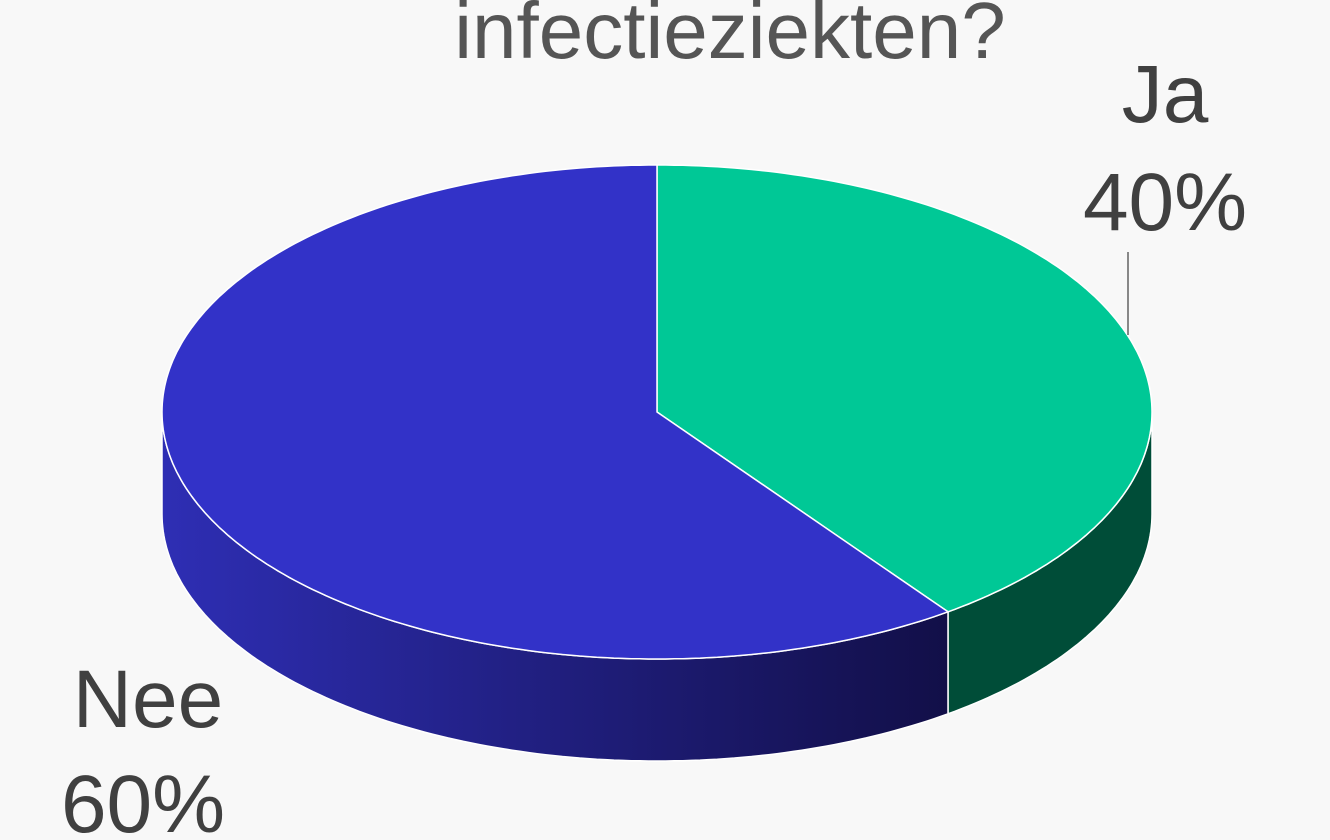 Image resolution: width=1330 pixels, height=840 pixels. What do you see at coordinates (1165, 202) in the screenshot?
I see `value-label: 40%` at bounding box center [1165, 202].